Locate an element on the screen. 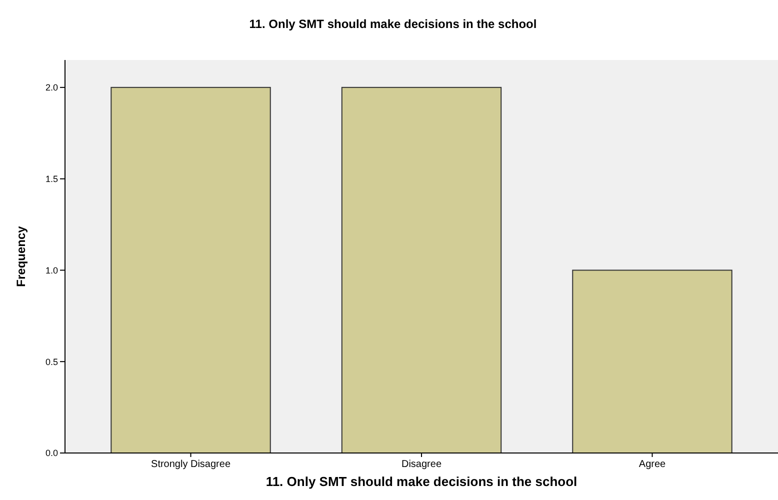  y-tick-label: 0.5 is located at coordinates (51, 361).